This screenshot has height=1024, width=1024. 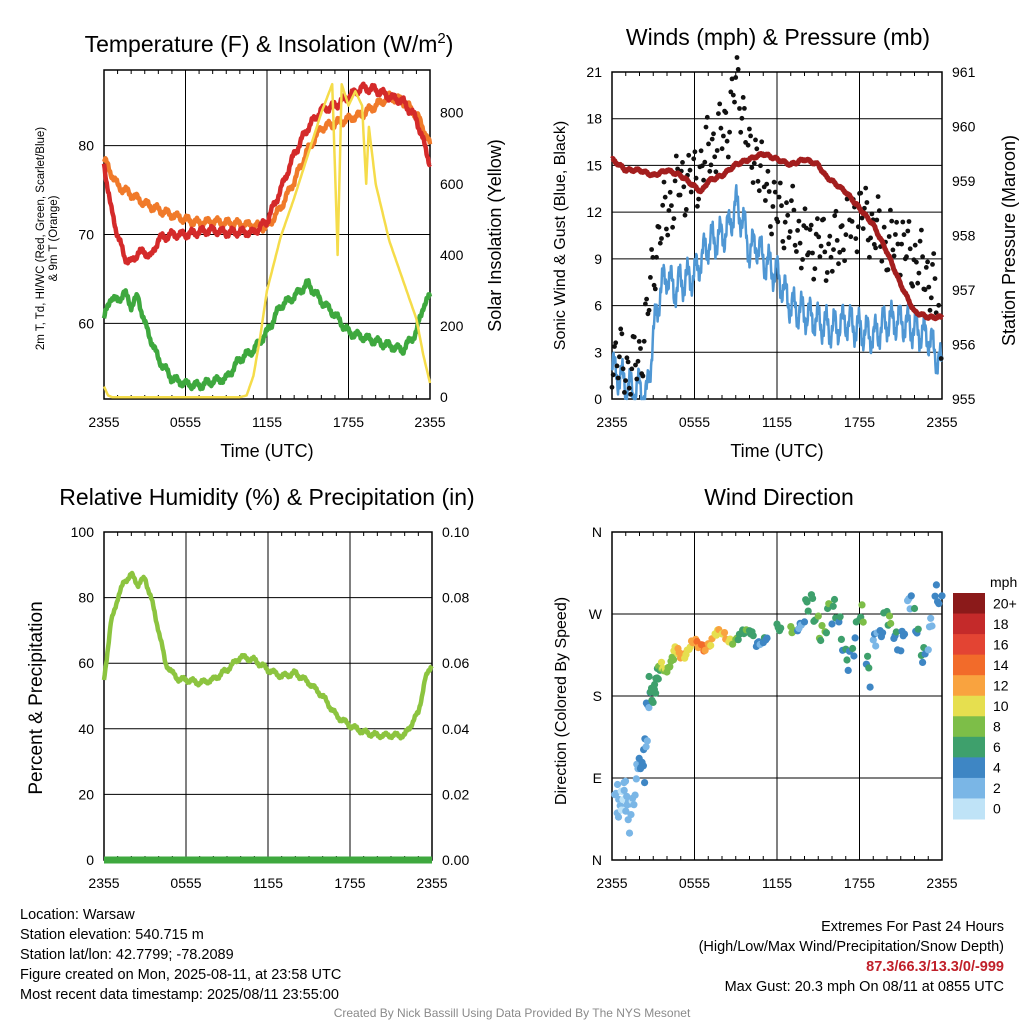 I want to click on y-tick-label: 3, so click(x=598, y=352).